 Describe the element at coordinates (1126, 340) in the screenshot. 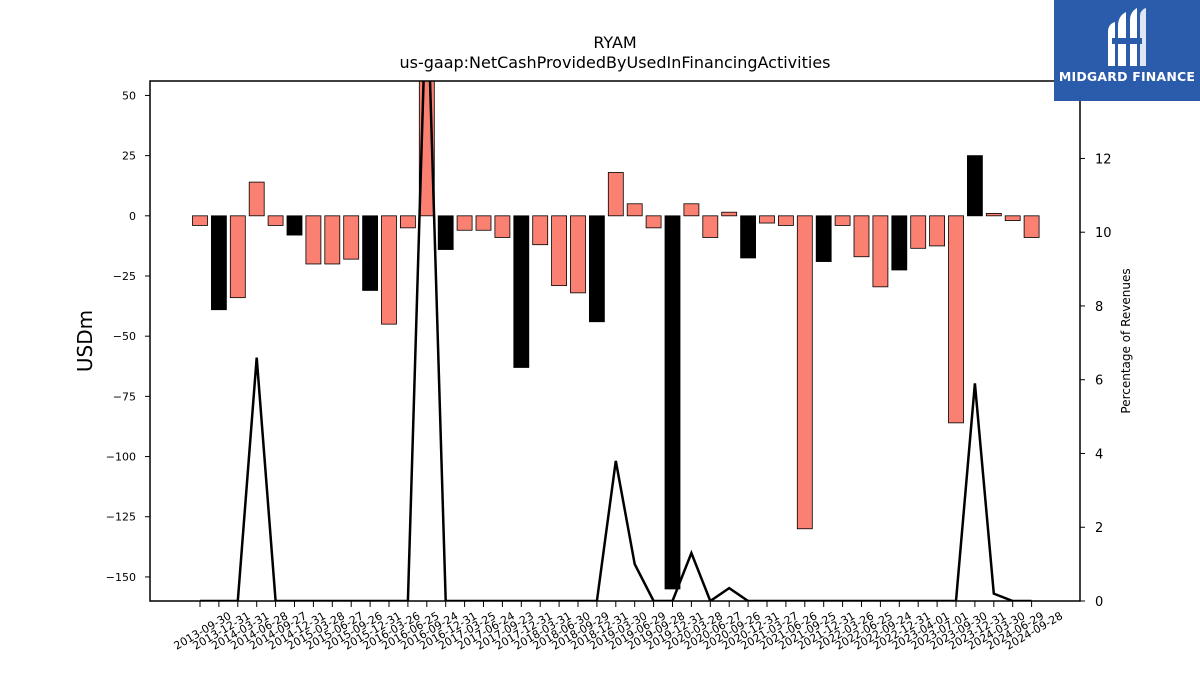

I see `y2-axis-label: Percentage of Revenues` at that location.